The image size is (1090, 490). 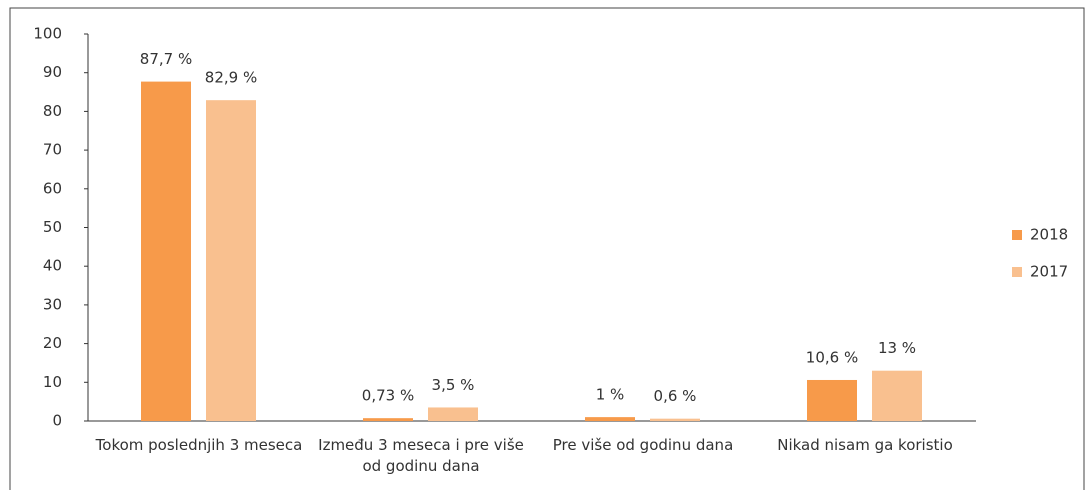 I want to click on y-tick-label: 90, so click(x=52, y=72).